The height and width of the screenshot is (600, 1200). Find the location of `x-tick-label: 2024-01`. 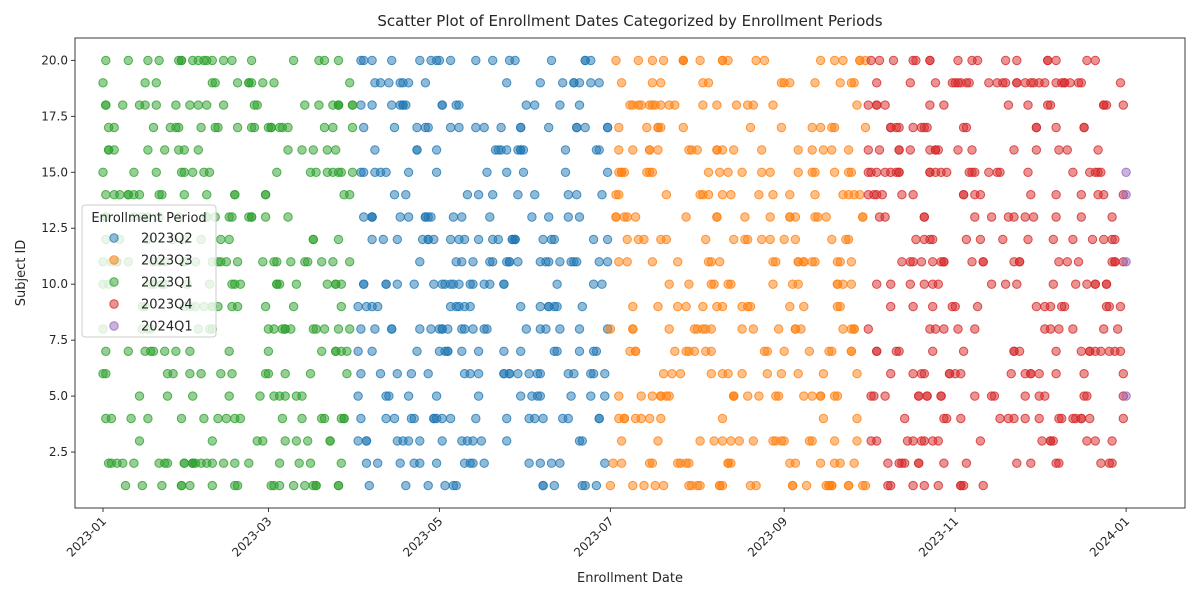

x-tick-label: 2024-01 is located at coordinates (1109, 536).